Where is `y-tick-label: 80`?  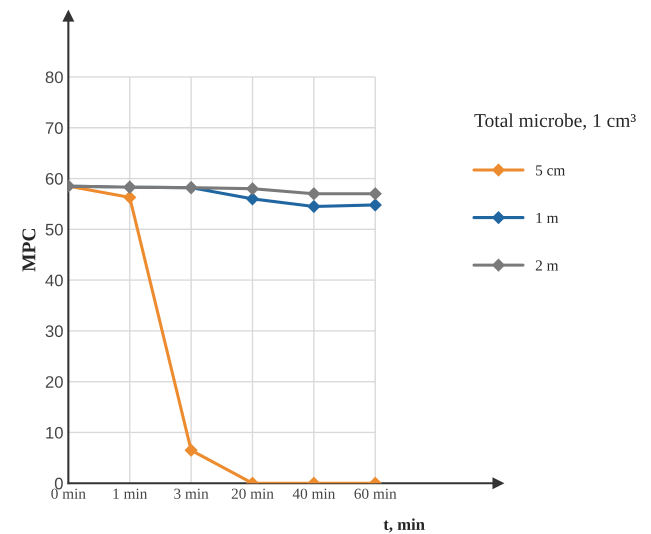 y-tick-label: 80 is located at coordinates (54, 77).